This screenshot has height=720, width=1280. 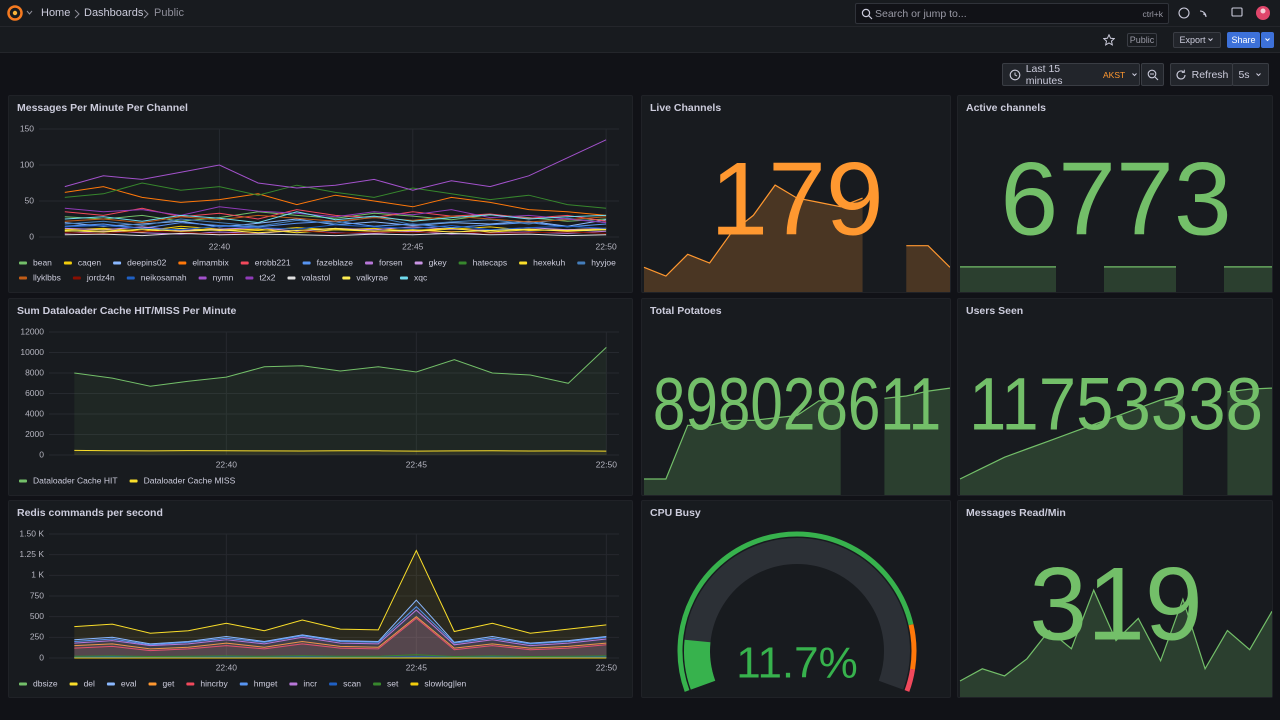 I want to click on legend-item: valkyrae, so click(x=365, y=277).